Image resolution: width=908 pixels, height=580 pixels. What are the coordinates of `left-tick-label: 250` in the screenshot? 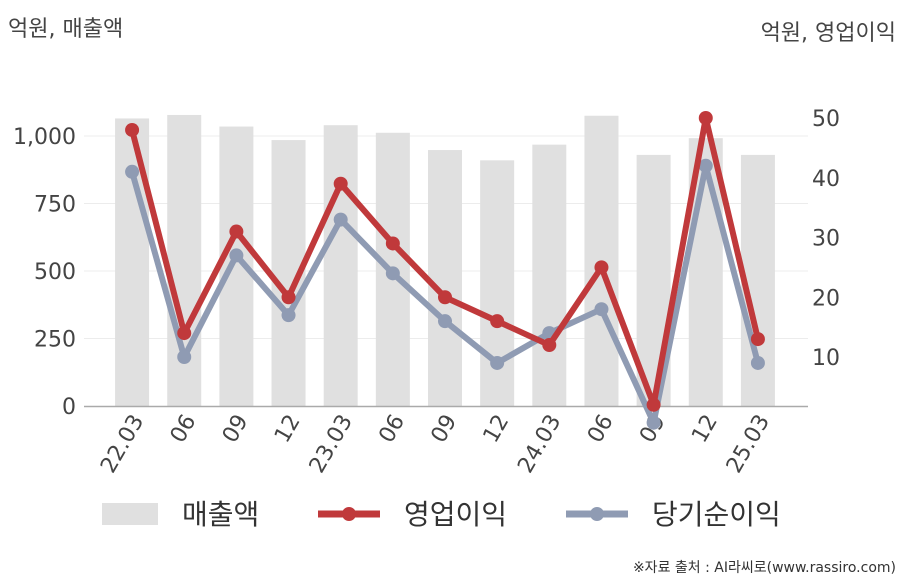 It's located at (55, 340).